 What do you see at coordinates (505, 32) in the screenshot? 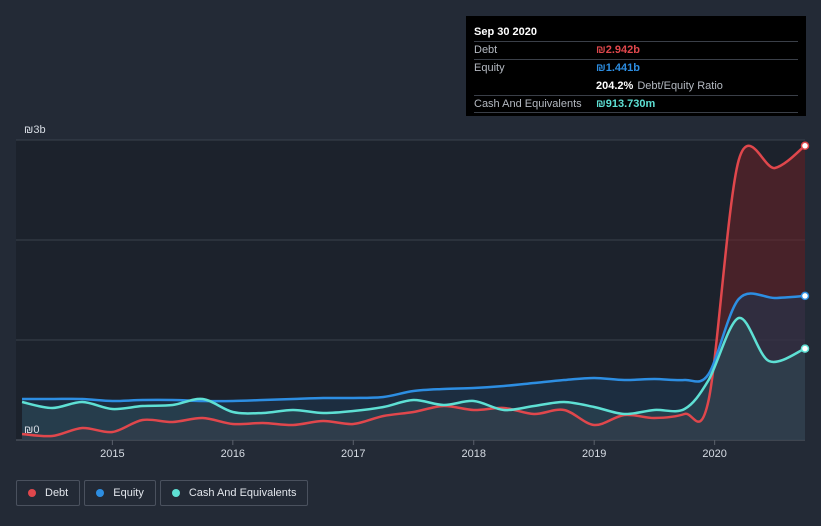
I see `tooltip-date: Sep 30 2020` at bounding box center [505, 32].